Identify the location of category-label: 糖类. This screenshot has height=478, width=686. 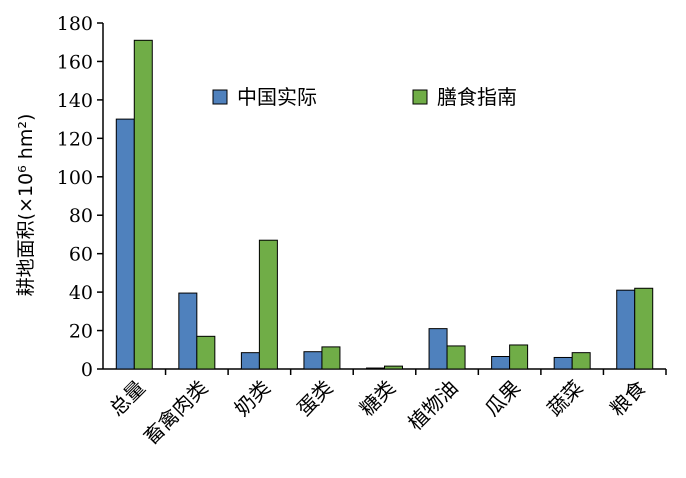
(377, 398).